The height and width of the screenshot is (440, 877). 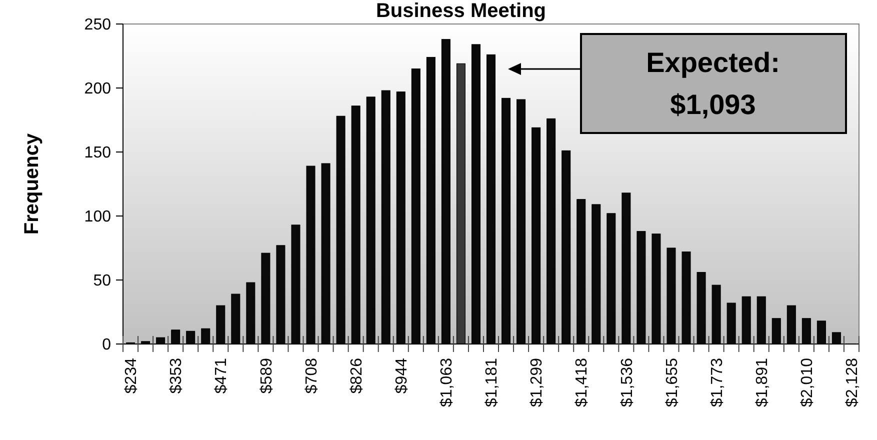 I want to click on y-tick-label: 0, so click(x=107, y=345).